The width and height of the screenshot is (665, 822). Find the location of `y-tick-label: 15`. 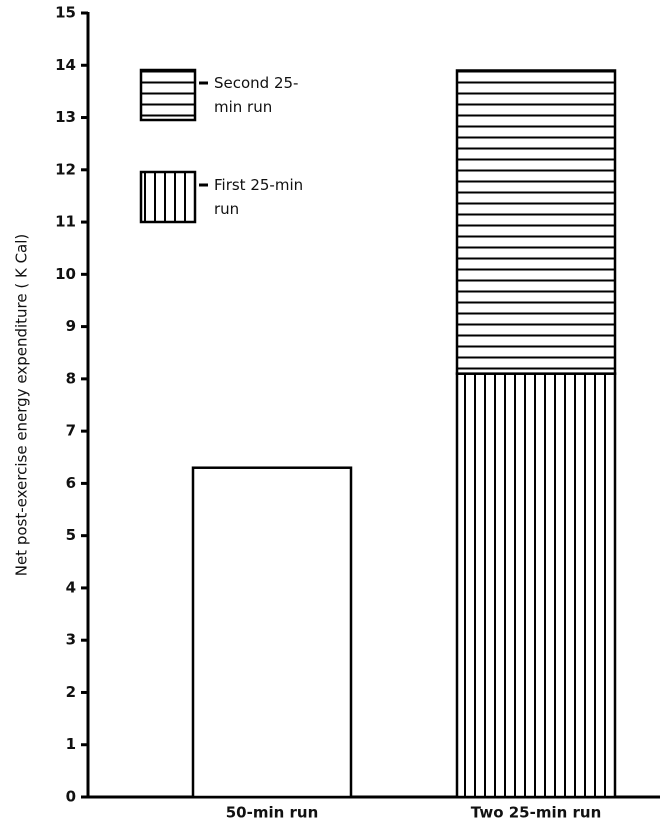

y-tick-label: 15 is located at coordinates (65, 13).